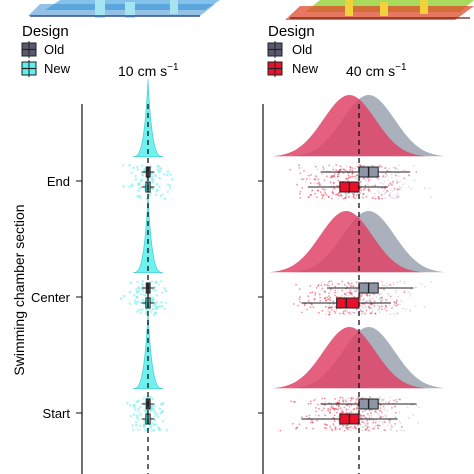 The height and width of the screenshot is (474, 474). What do you see at coordinates (126, 71) in the screenshot?
I see `panel-left-speed-value: 10` at bounding box center [126, 71].